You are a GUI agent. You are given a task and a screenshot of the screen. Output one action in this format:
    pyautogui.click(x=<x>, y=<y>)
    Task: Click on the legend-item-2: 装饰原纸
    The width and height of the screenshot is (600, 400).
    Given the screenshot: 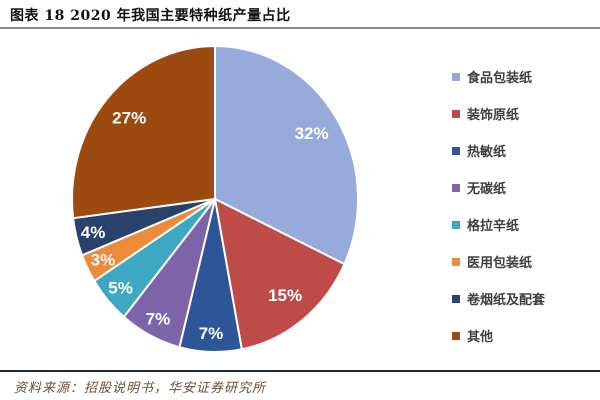 What is the action you would take?
    pyautogui.click(x=498, y=113)
    